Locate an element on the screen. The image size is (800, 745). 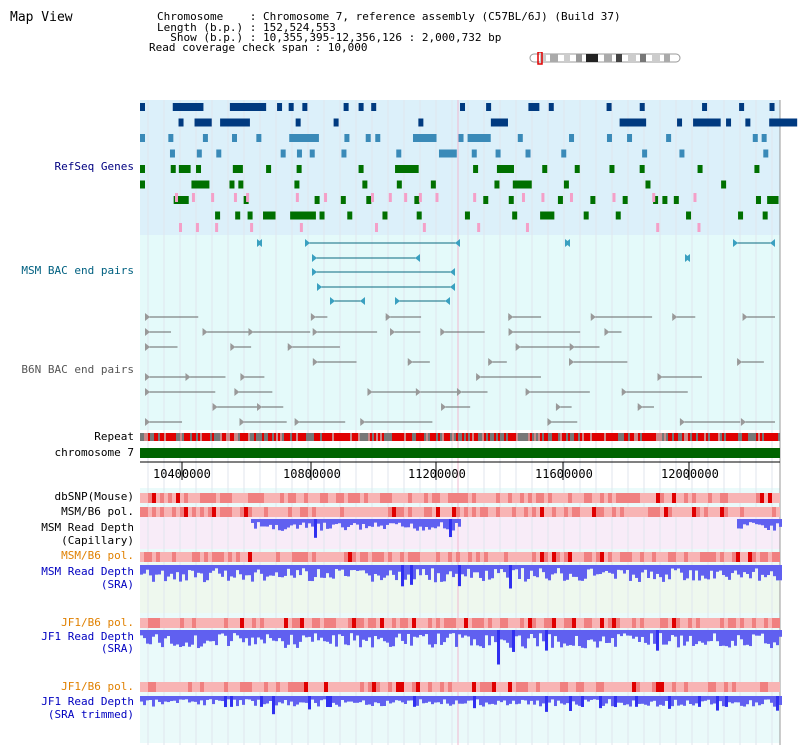
chromosome-ideogram is located at coordinates (608, 59).